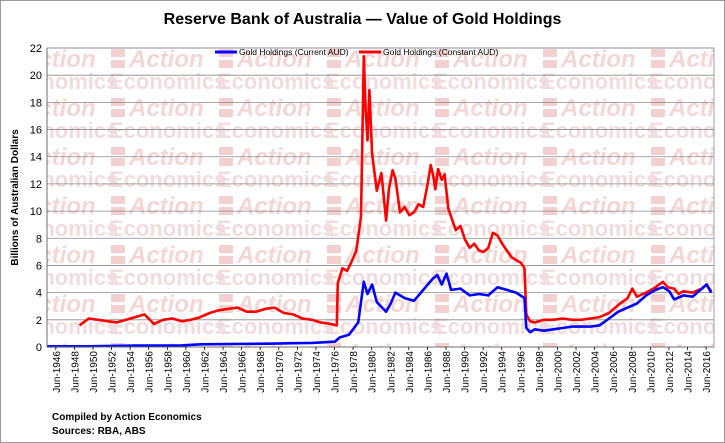  I want to click on x-tick-label: Jun-1948, so click(75, 372).